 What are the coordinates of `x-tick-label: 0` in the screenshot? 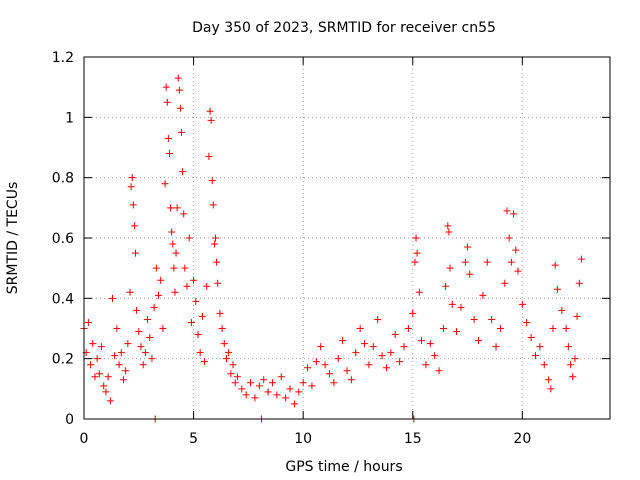 It's located at (84, 439).